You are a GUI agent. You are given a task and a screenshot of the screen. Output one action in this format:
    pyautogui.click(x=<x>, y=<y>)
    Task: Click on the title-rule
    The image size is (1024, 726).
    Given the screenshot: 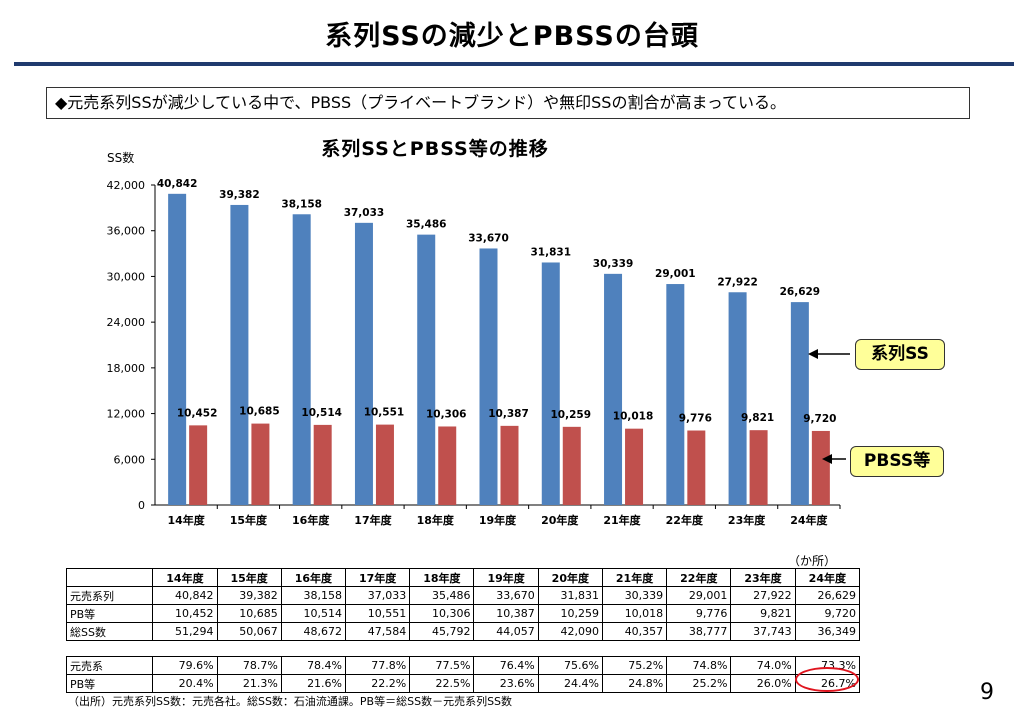 What is the action you would take?
    pyautogui.click(x=514, y=64)
    